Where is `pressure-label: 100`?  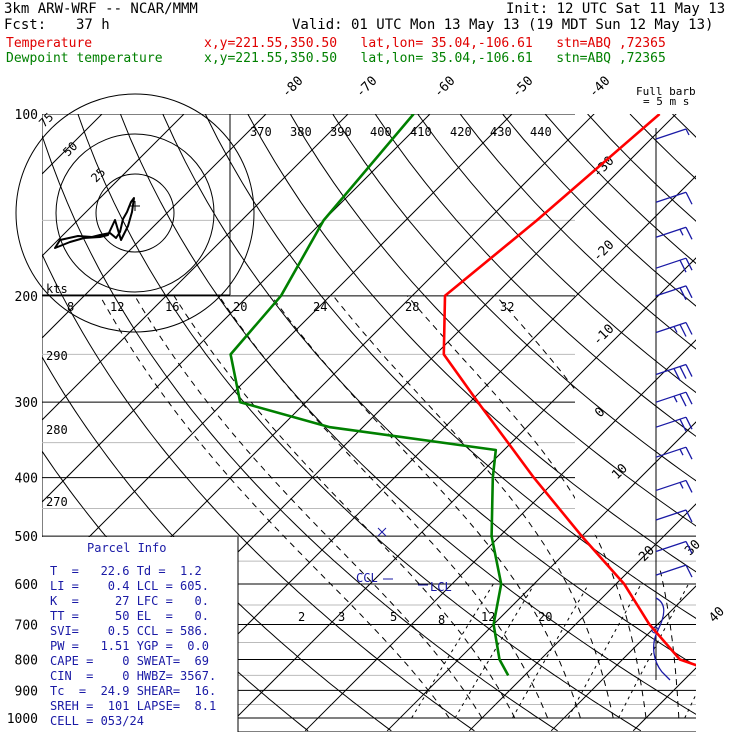
pressure-label: 100 is located at coordinates (26, 115).